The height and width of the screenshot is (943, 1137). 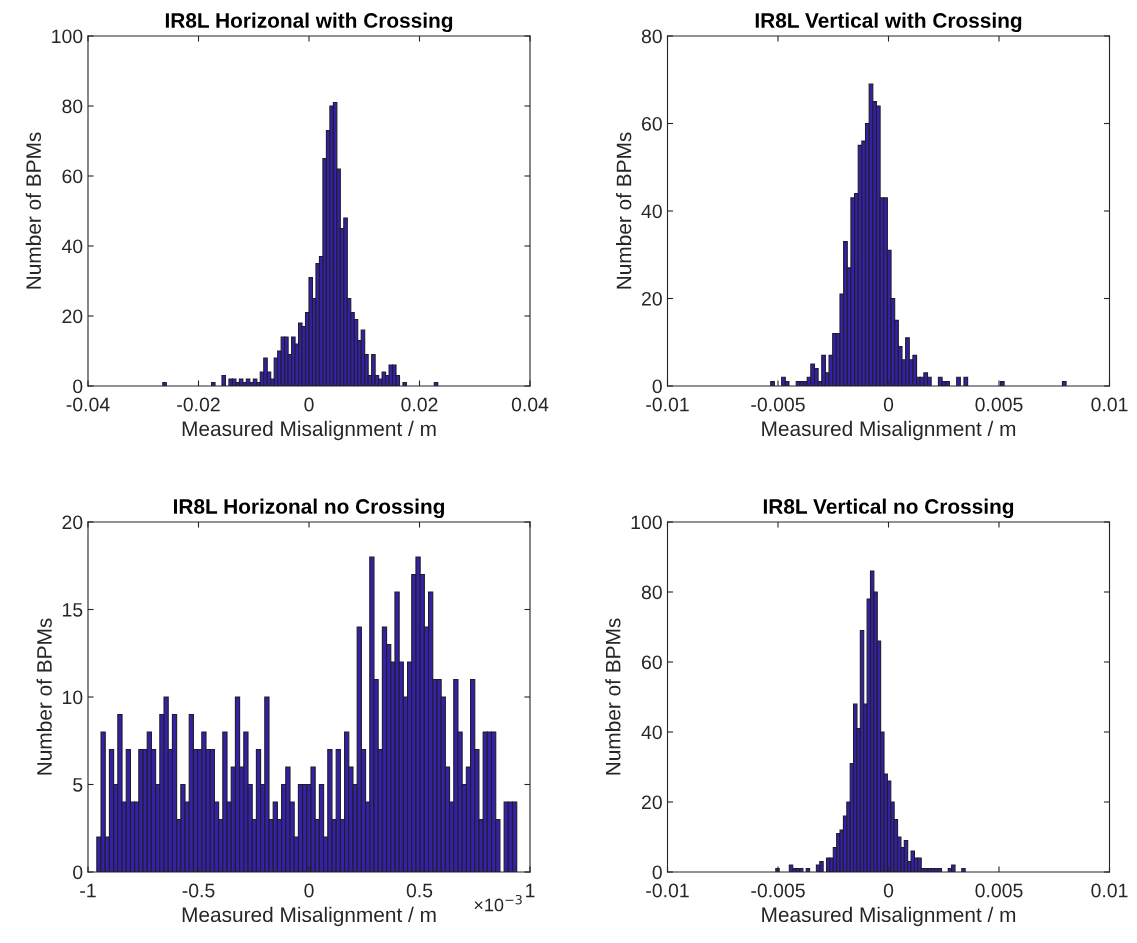 I want to click on x-tick-label: 0.02, so click(x=419, y=404).